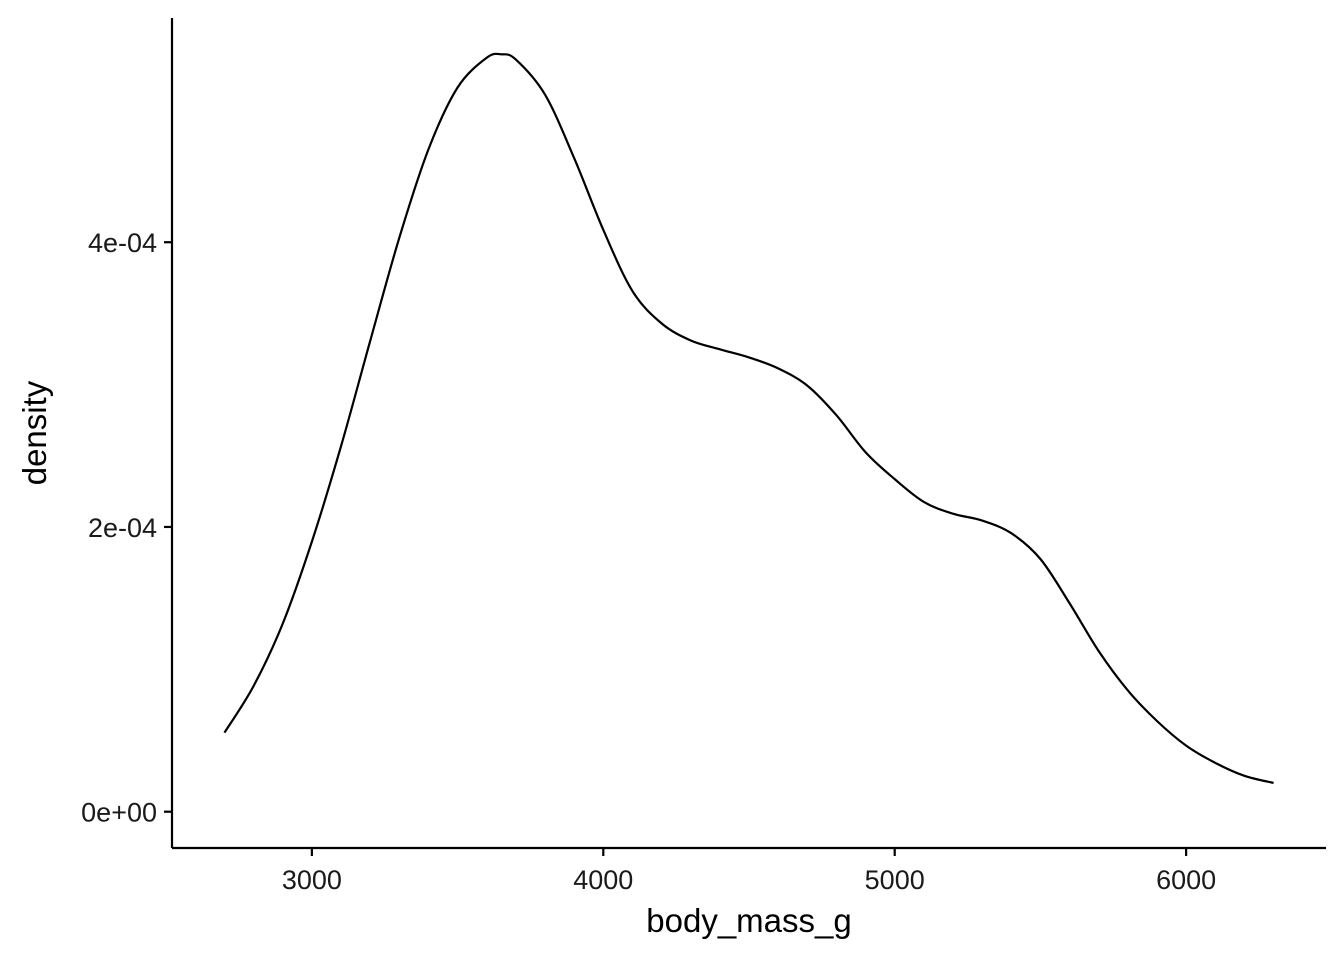 This screenshot has width=1344, height=960. Describe the element at coordinates (119, 813) in the screenshot. I see `y-tick-label: 0e+00` at that location.